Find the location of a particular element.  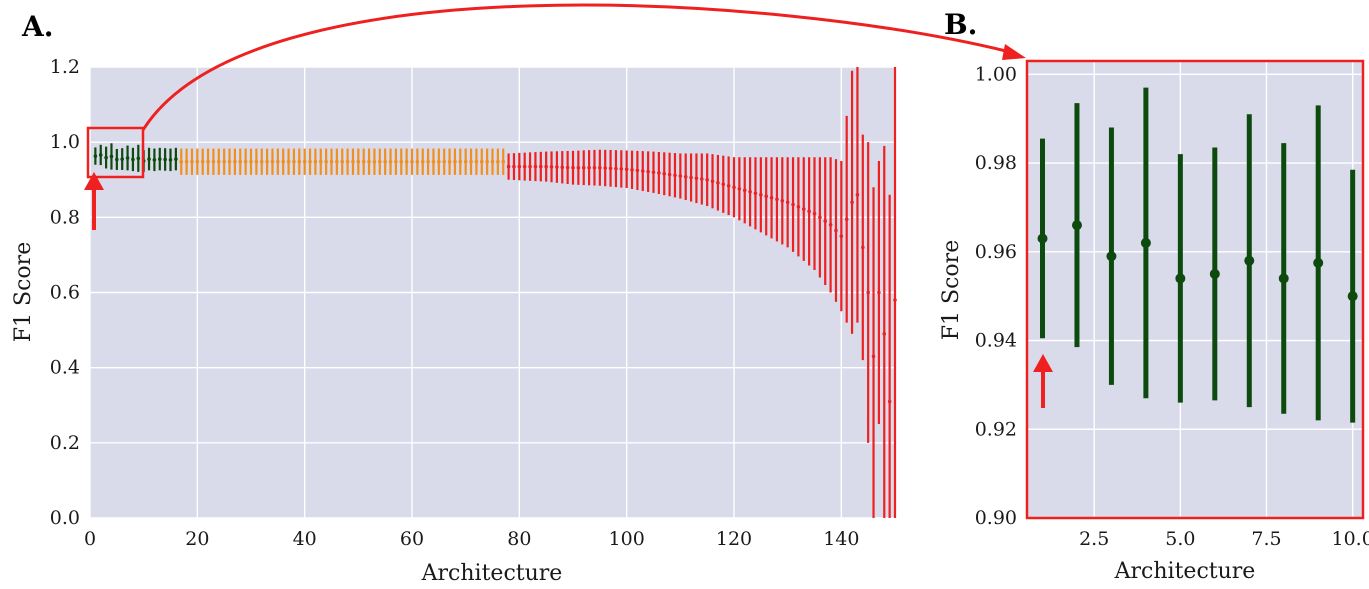

x-tick-label: 0 is located at coordinates (90, 539).